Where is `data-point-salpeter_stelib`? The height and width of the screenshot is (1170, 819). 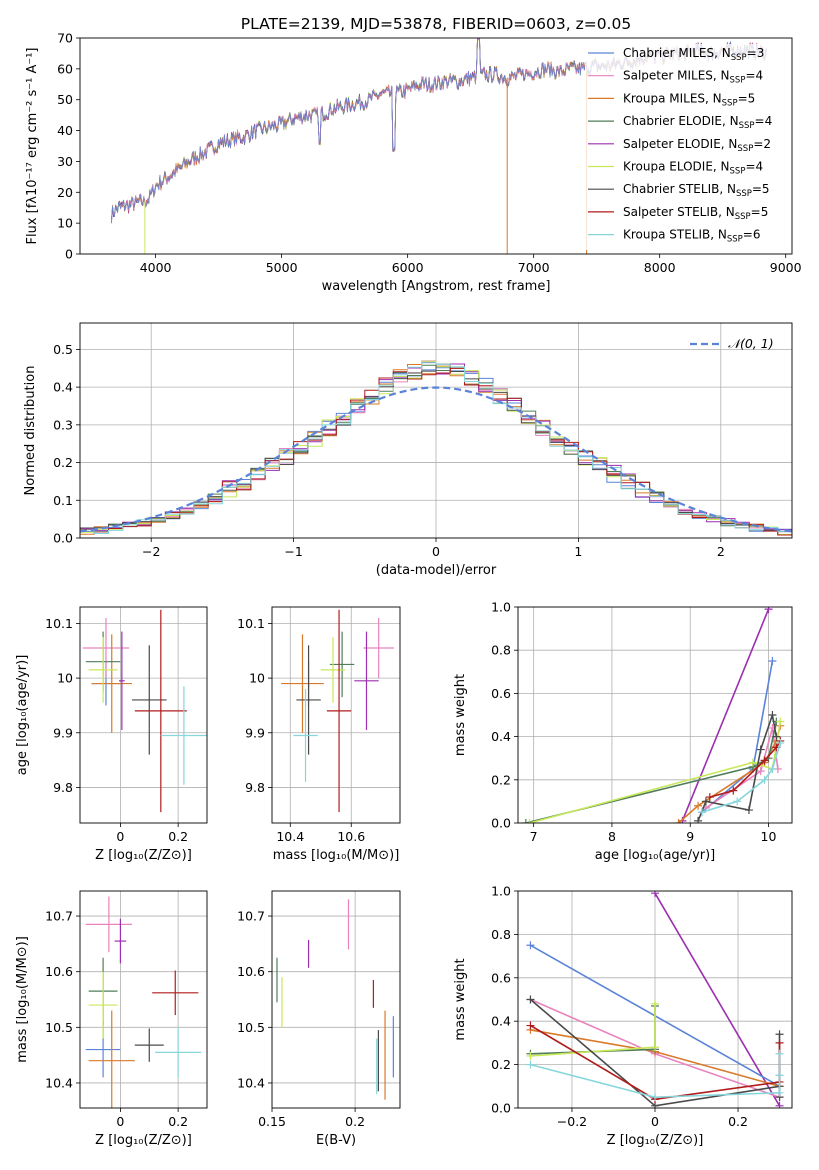 data-point-salpeter_stelib is located at coordinates (175, 993).